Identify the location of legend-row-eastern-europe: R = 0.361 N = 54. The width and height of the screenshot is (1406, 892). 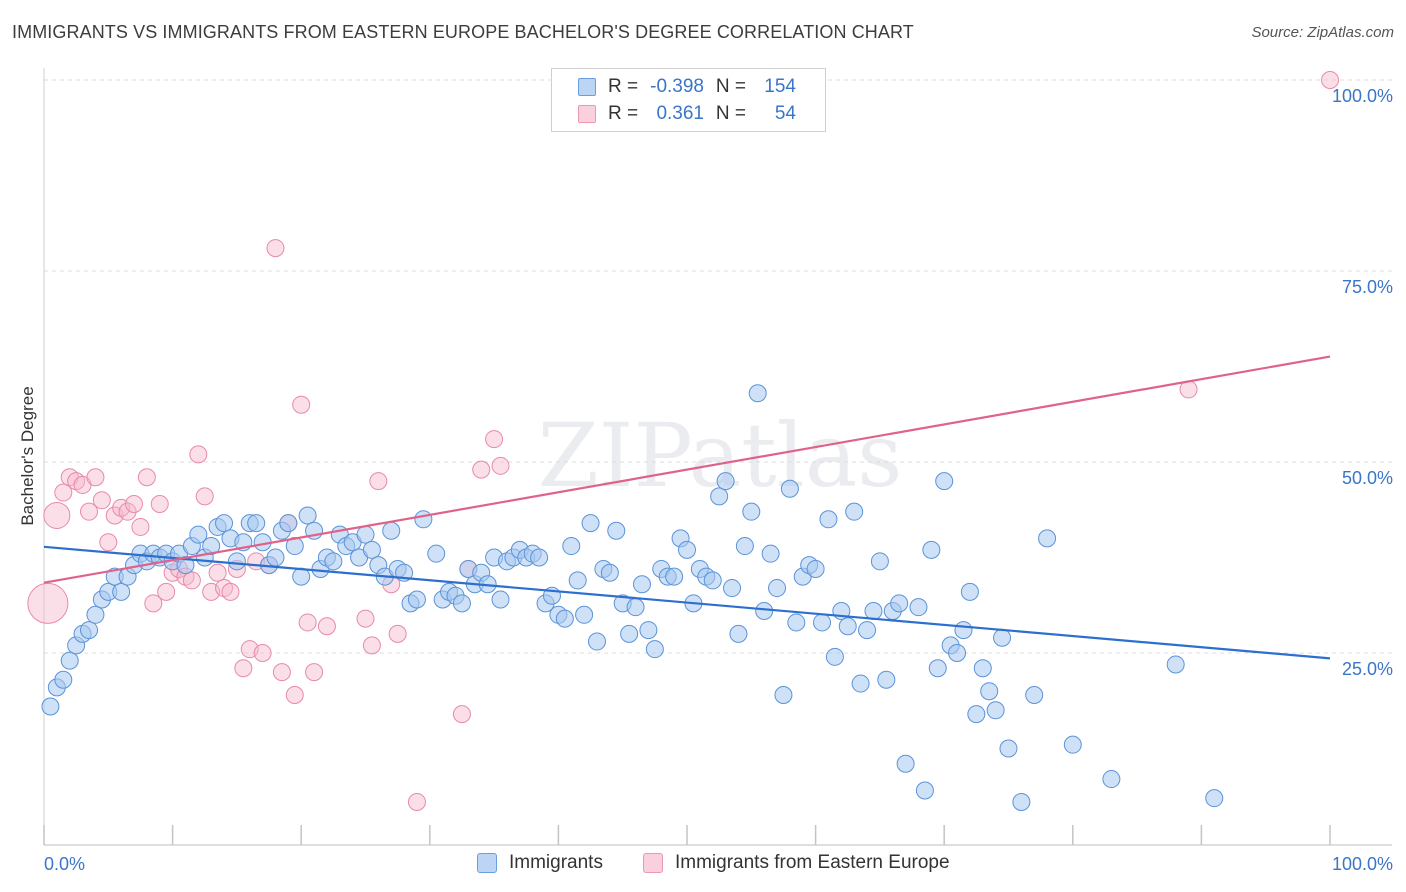
(687, 114).